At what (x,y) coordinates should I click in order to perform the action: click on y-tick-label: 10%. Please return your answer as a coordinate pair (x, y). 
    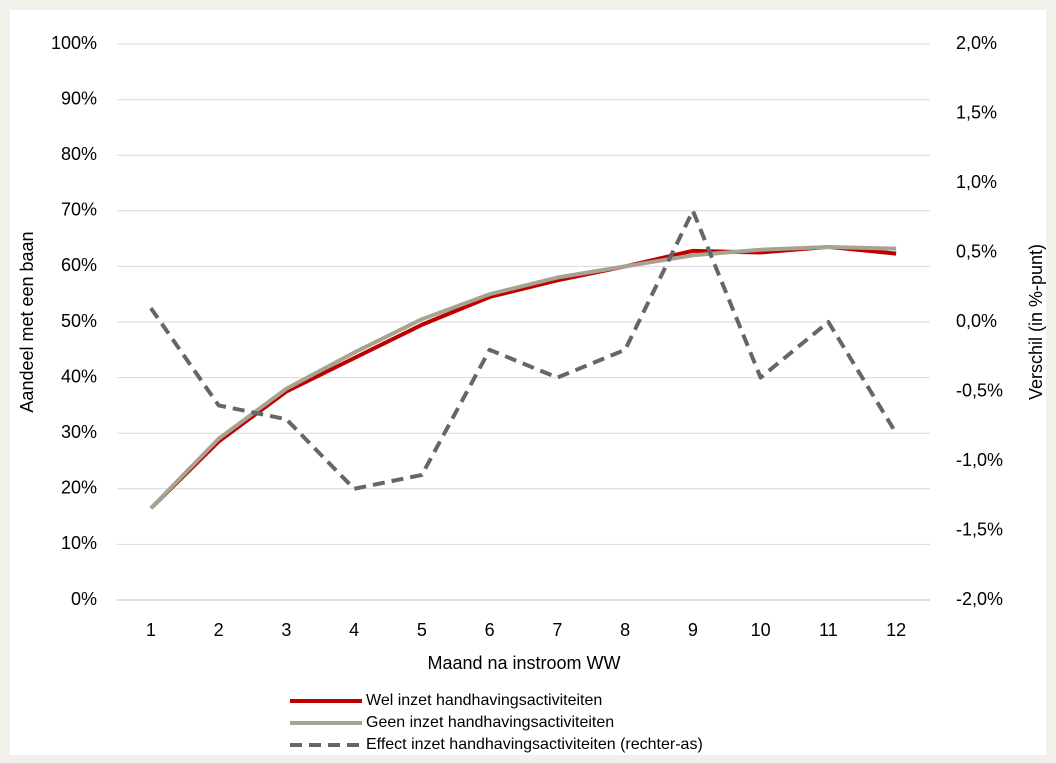
    Looking at the image, I should click on (79, 543).